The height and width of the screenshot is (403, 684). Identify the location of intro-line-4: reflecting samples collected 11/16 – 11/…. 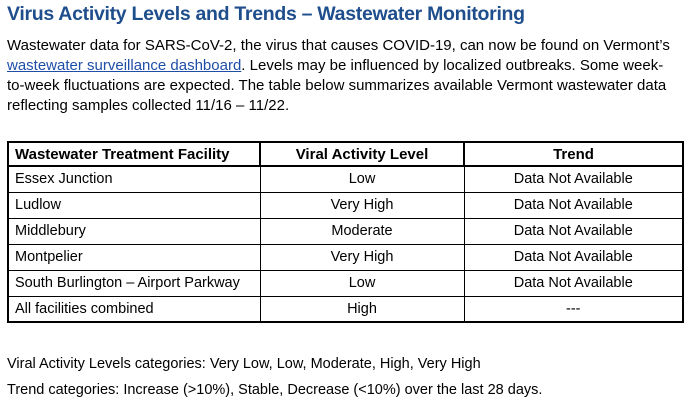
(148, 105).